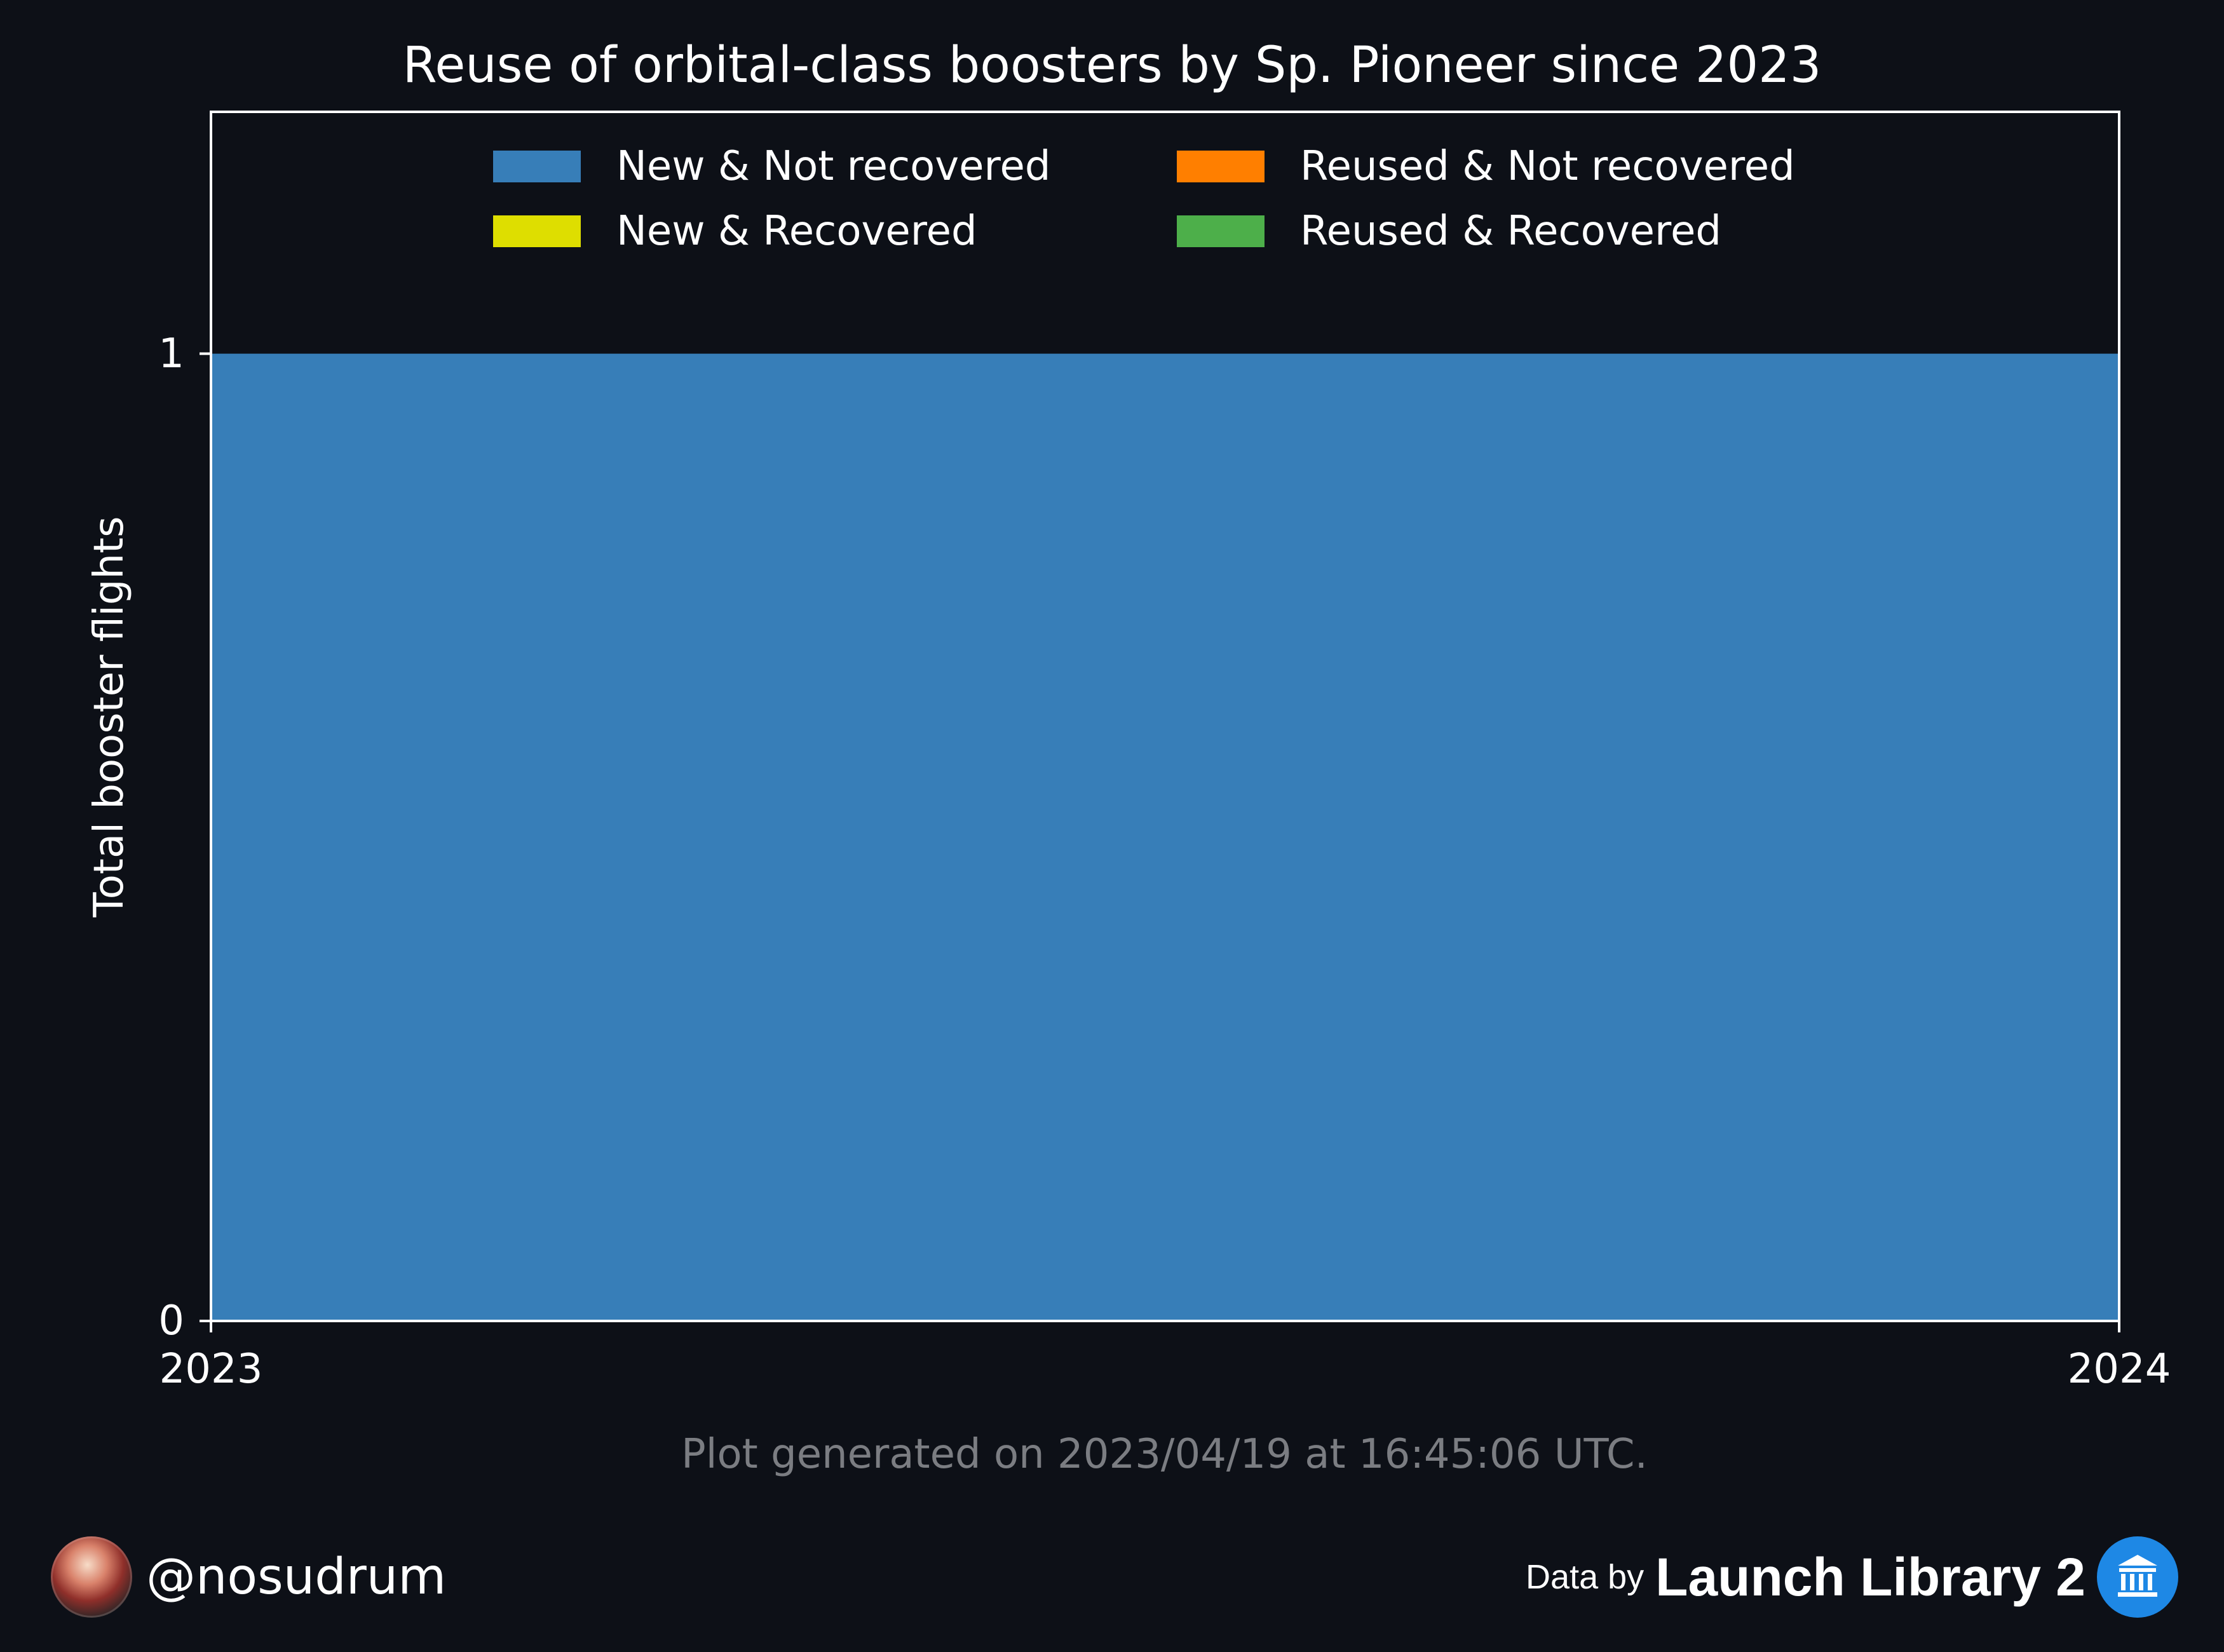 The height and width of the screenshot is (1652, 2224). Describe the element at coordinates (171, 353) in the screenshot. I see `y-tick-label-1: 1` at that location.